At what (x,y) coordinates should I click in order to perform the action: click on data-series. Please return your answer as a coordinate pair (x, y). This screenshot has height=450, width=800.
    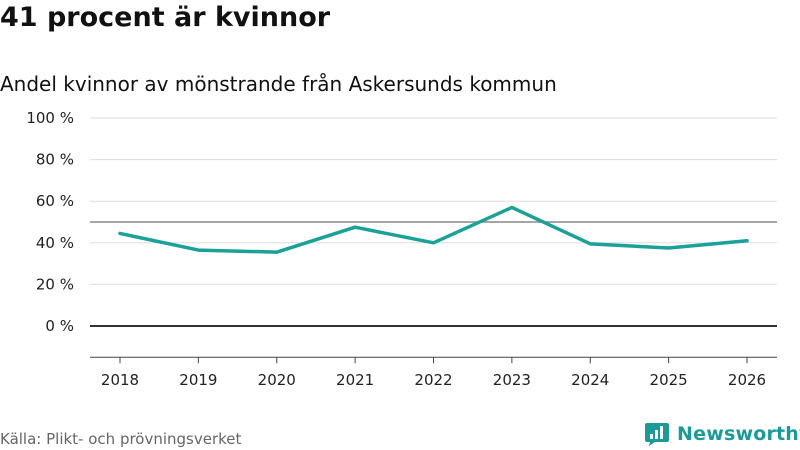
    Looking at the image, I should click on (433, 229).